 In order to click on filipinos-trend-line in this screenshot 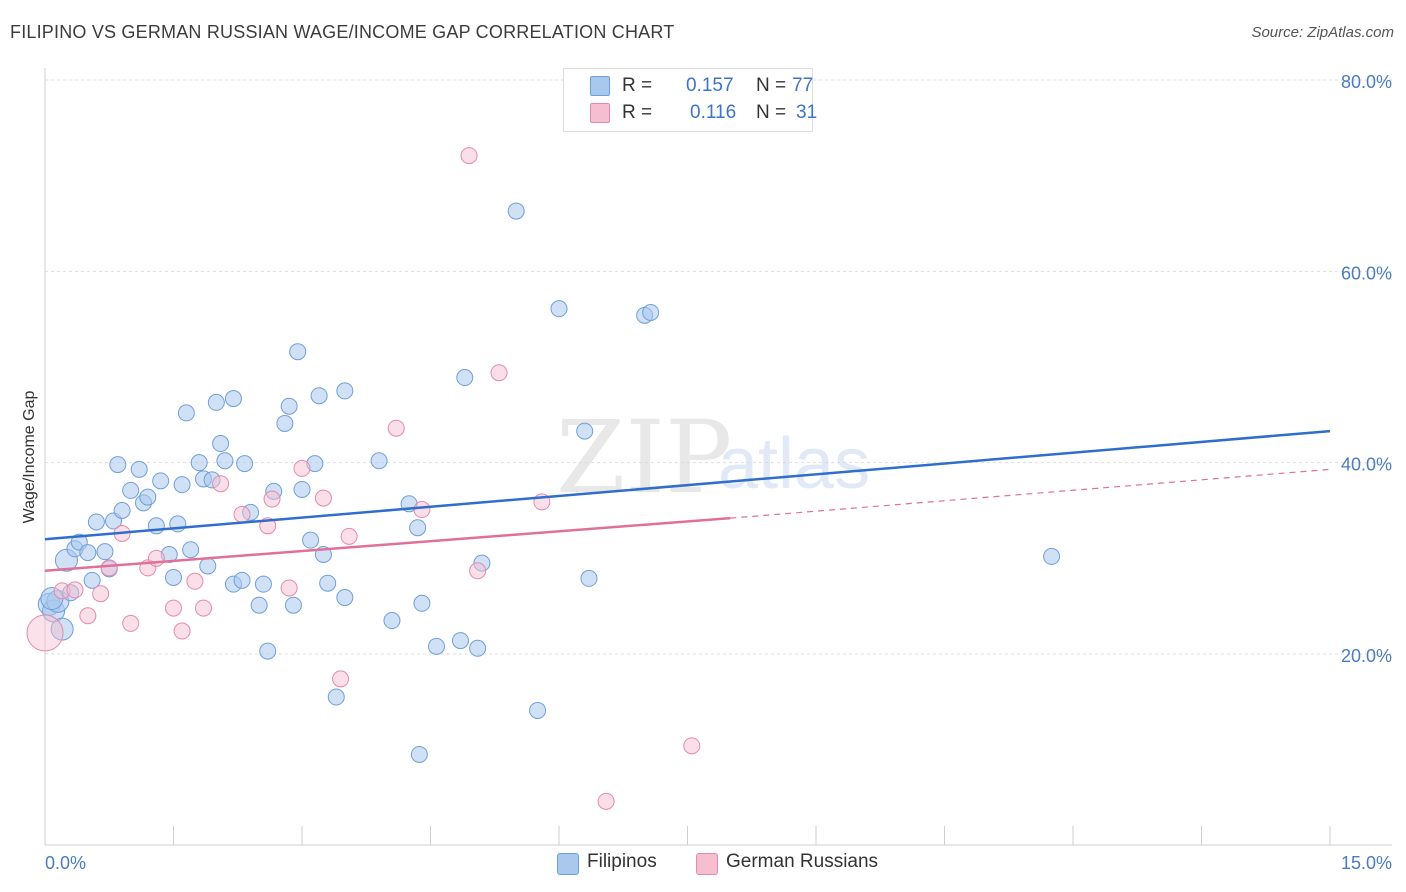, I will do `click(687, 485)`.